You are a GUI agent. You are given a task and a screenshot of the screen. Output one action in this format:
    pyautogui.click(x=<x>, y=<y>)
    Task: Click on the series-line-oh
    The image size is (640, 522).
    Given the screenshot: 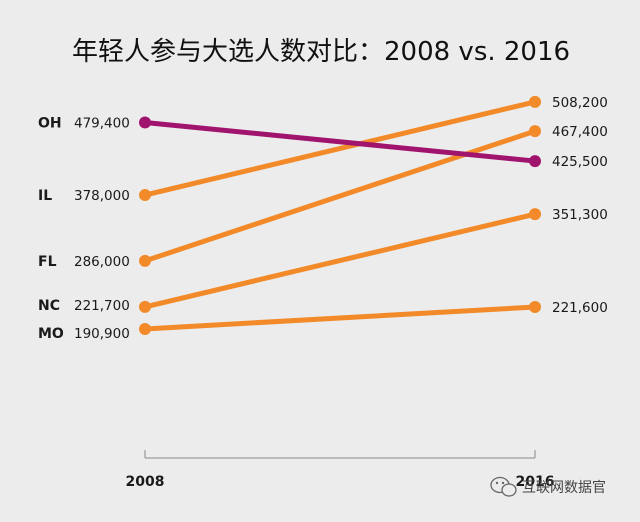 What is the action you would take?
    pyautogui.click(x=340, y=142)
    